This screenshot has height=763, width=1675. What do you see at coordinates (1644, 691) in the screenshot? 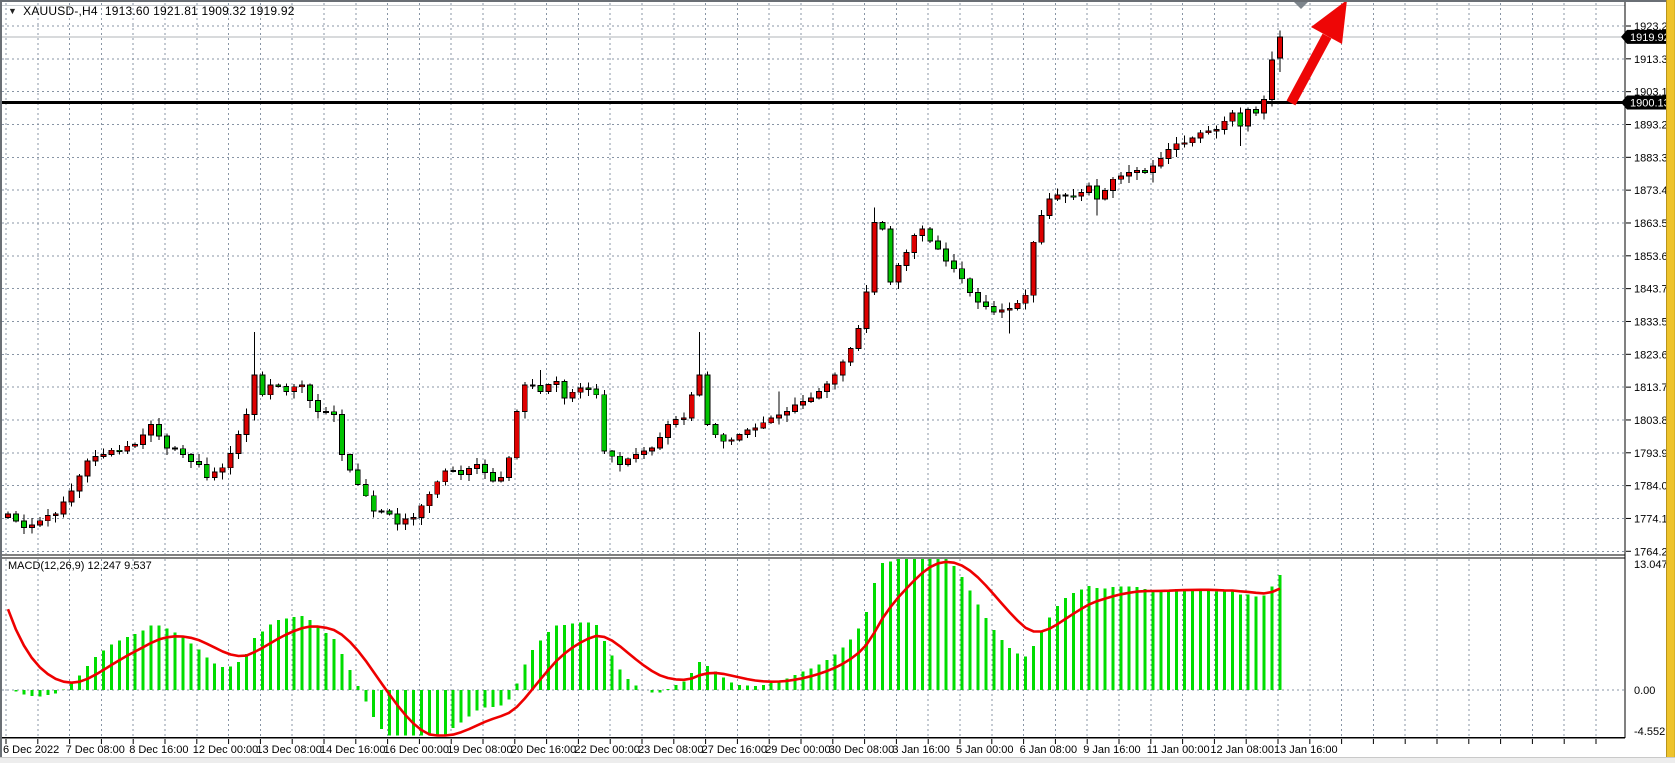
I see `macd-axis-label: 0.00` at bounding box center [1644, 691].